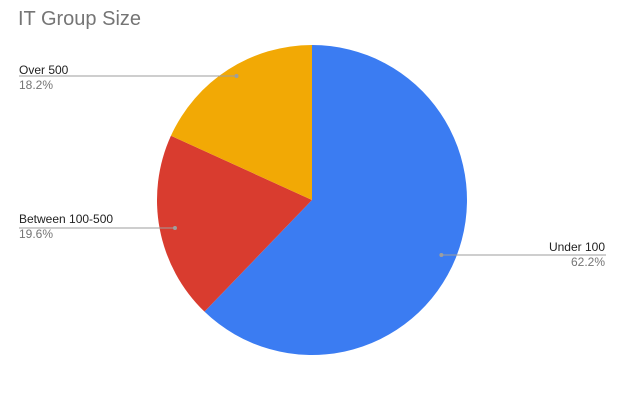  What do you see at coordinates (44, 70) in the screenshot?
I see `slice-name: Over 500` at bounding box center [44, 70].